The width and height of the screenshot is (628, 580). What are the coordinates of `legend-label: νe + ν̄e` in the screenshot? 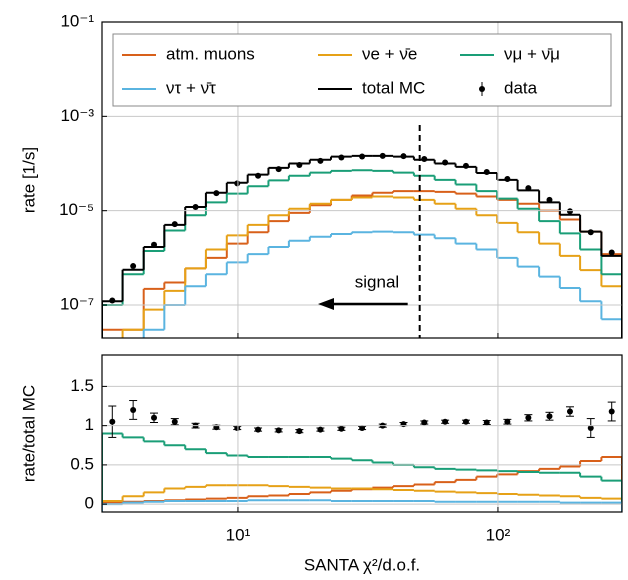 It's located at (389, 53).